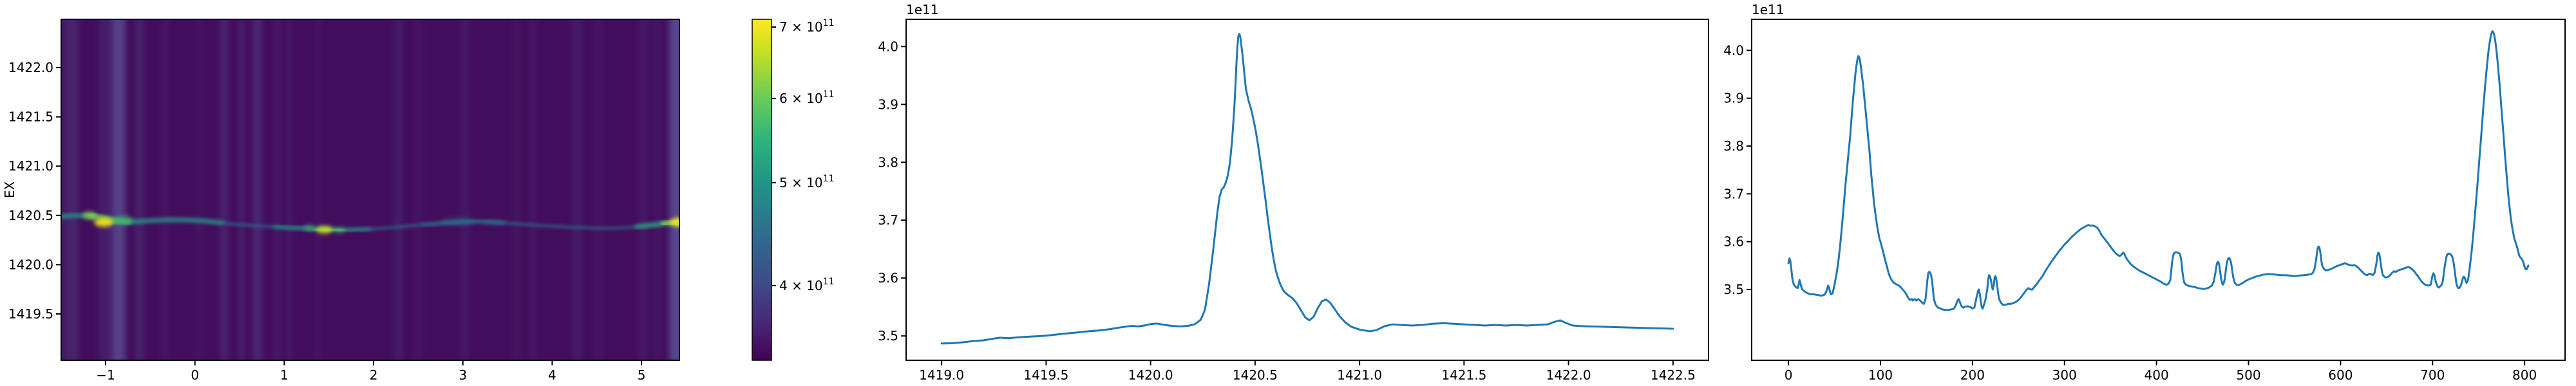  What do you see at coordinates (942, 375) in the screenshot?
I see `x-axis-tick-label: 1419.0` at bounding box center [942, 375].